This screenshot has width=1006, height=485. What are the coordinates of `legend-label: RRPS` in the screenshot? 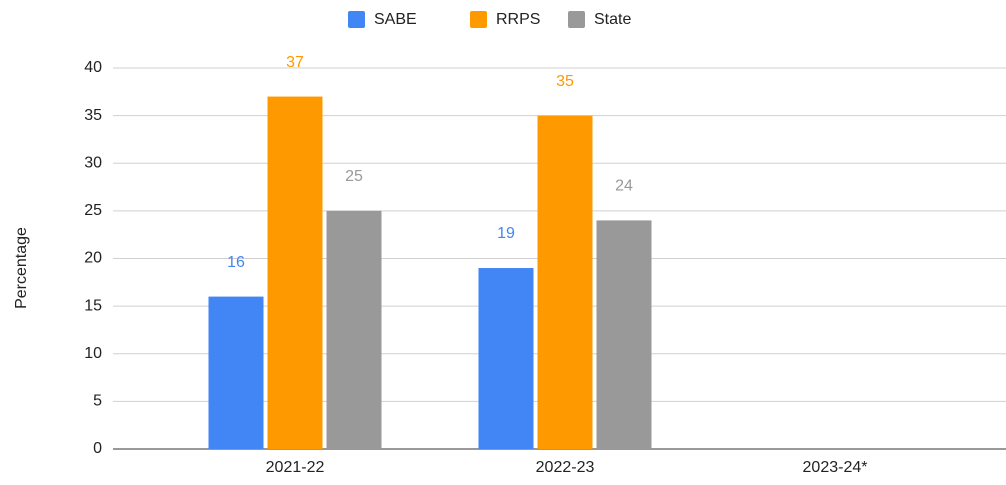 It's located at (518, 19).